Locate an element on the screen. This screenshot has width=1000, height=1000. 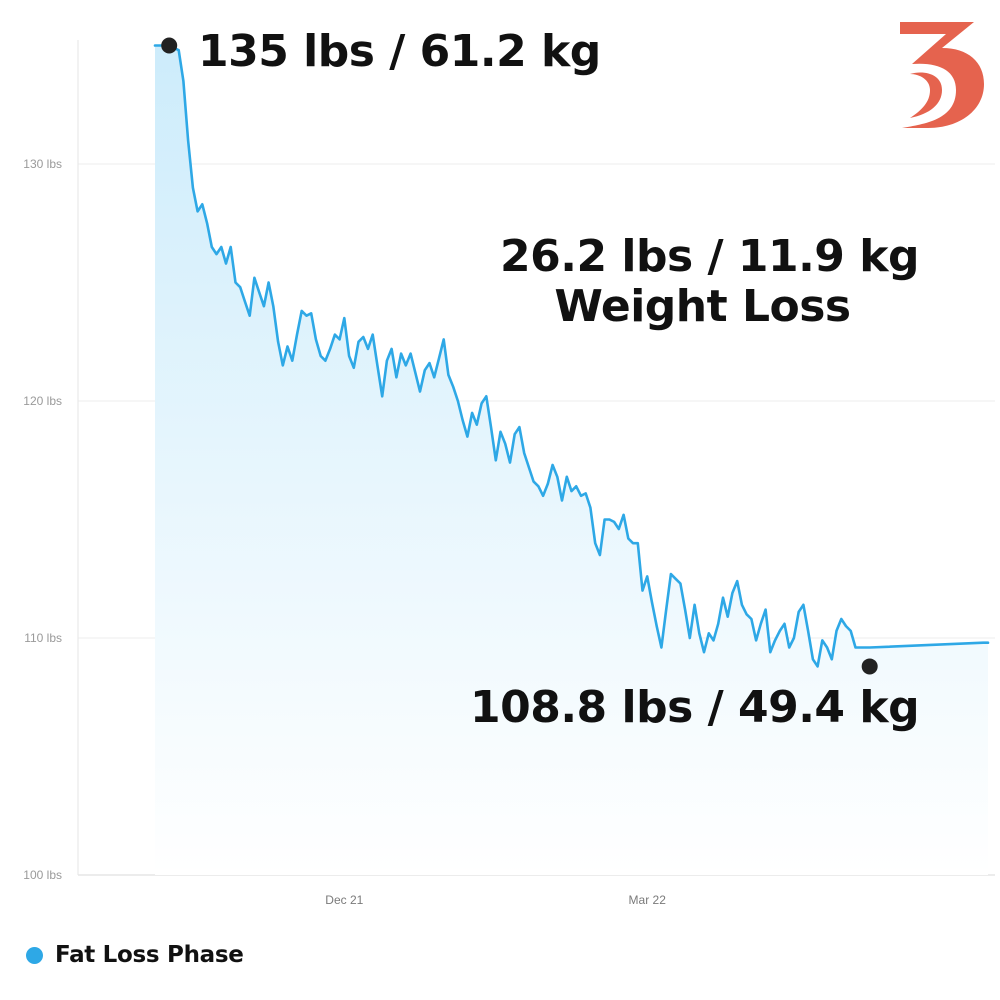
weight-loss-summary: 26.2 lbs / 11.9 kg Weight Loss is located at coordinates (710, 281).